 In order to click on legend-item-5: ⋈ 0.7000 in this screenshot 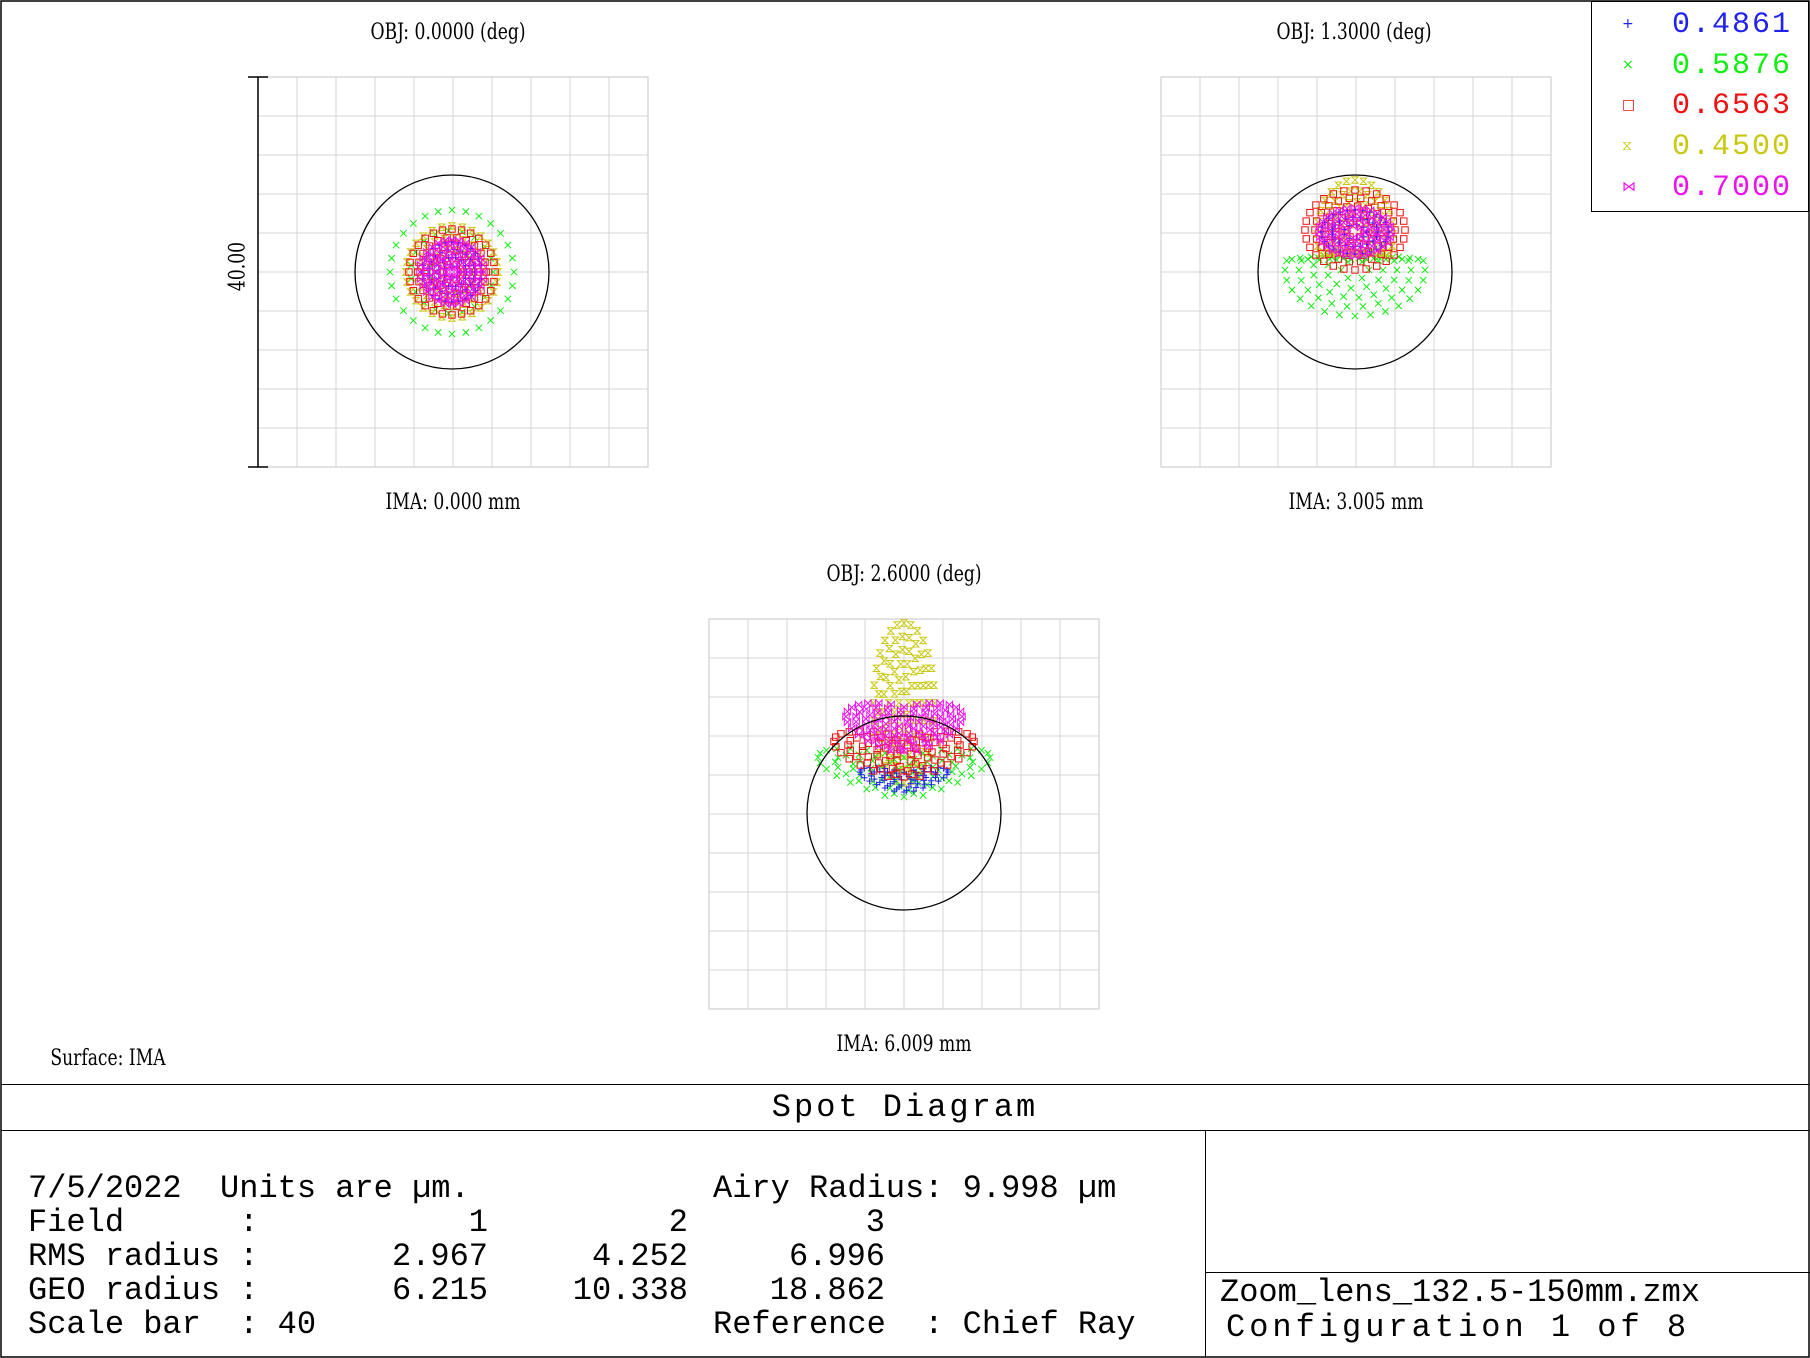, I will do `click(1700, 191)`.